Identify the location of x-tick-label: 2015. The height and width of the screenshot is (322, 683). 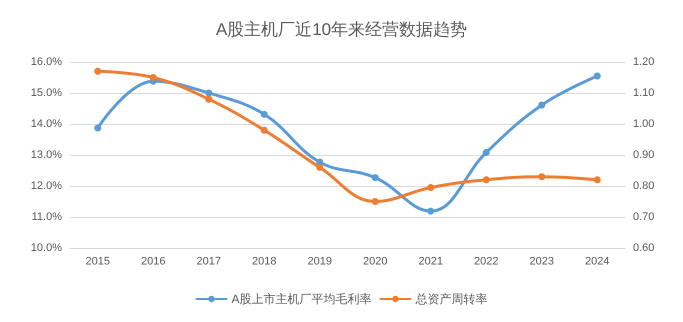
(98, 262).